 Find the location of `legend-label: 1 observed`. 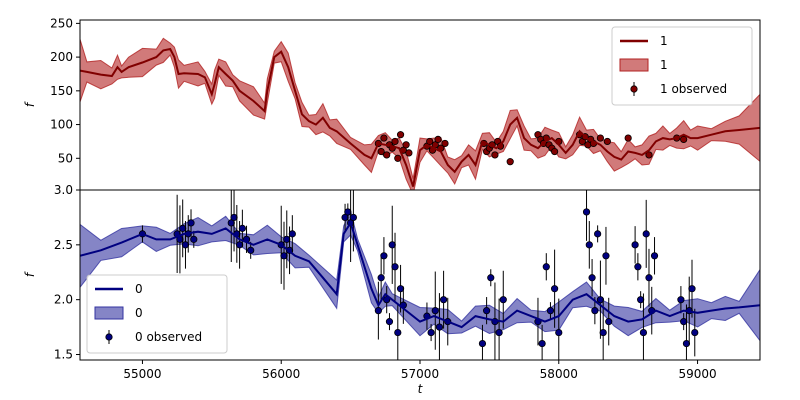

legend-label: 1 observed is located at coordinates (693, 89).